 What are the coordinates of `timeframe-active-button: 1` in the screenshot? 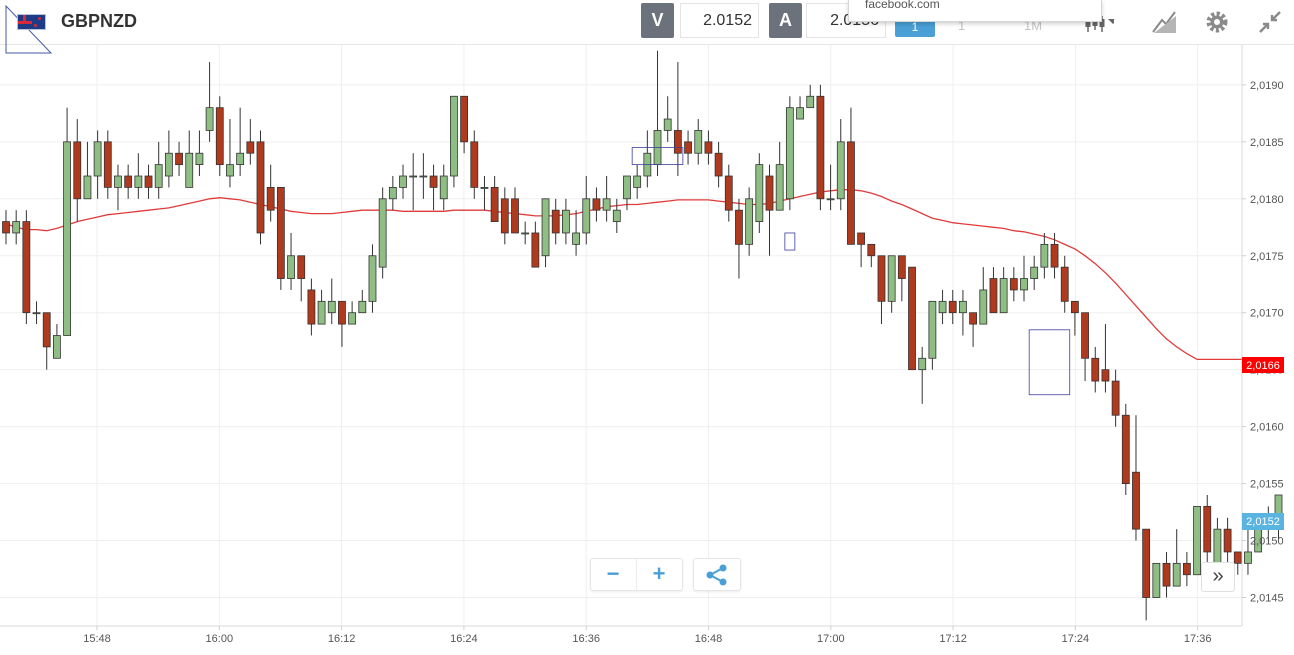 It's located at (915, 27).